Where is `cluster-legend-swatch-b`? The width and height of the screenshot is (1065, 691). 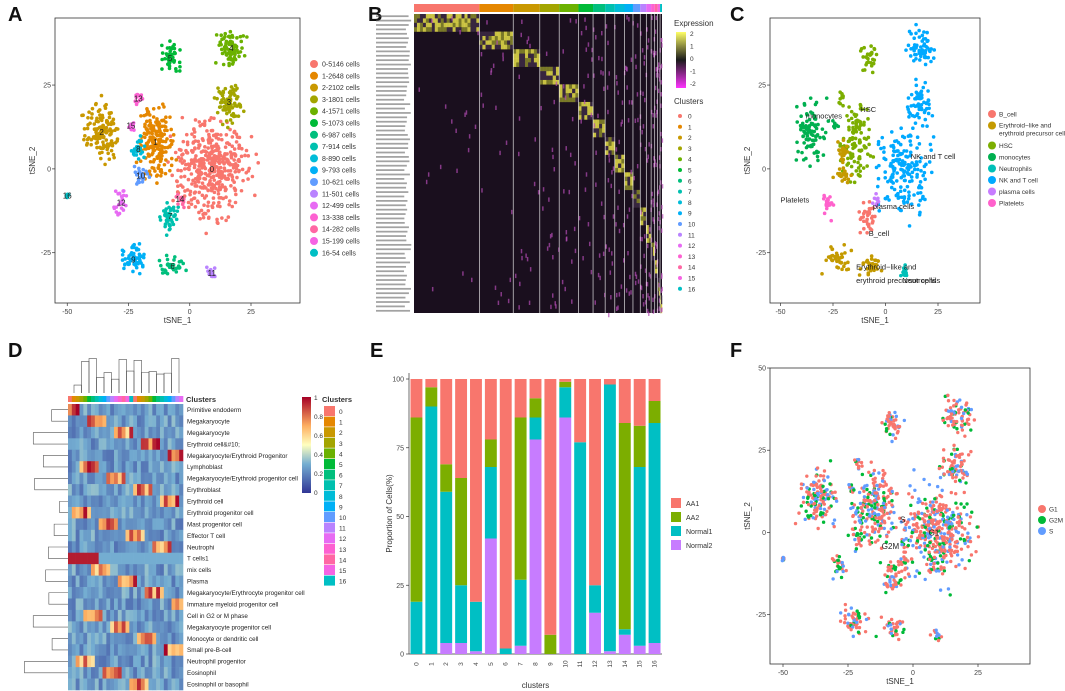 cluster-legend-swatch-b is located at coordinates (680, 116).